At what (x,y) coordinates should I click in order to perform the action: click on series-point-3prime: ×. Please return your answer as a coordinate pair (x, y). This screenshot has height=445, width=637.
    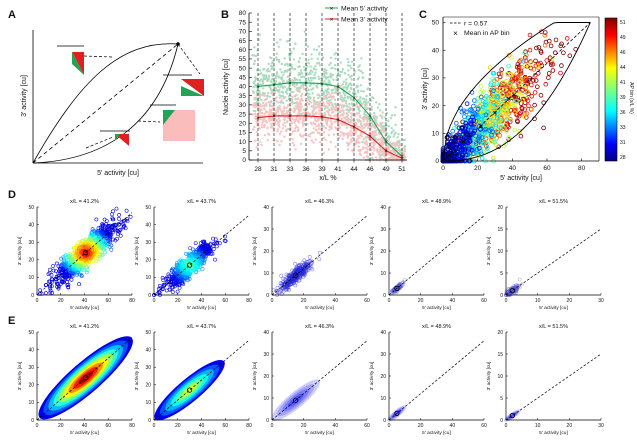
    Looking at the image, I should click on (370, 136).